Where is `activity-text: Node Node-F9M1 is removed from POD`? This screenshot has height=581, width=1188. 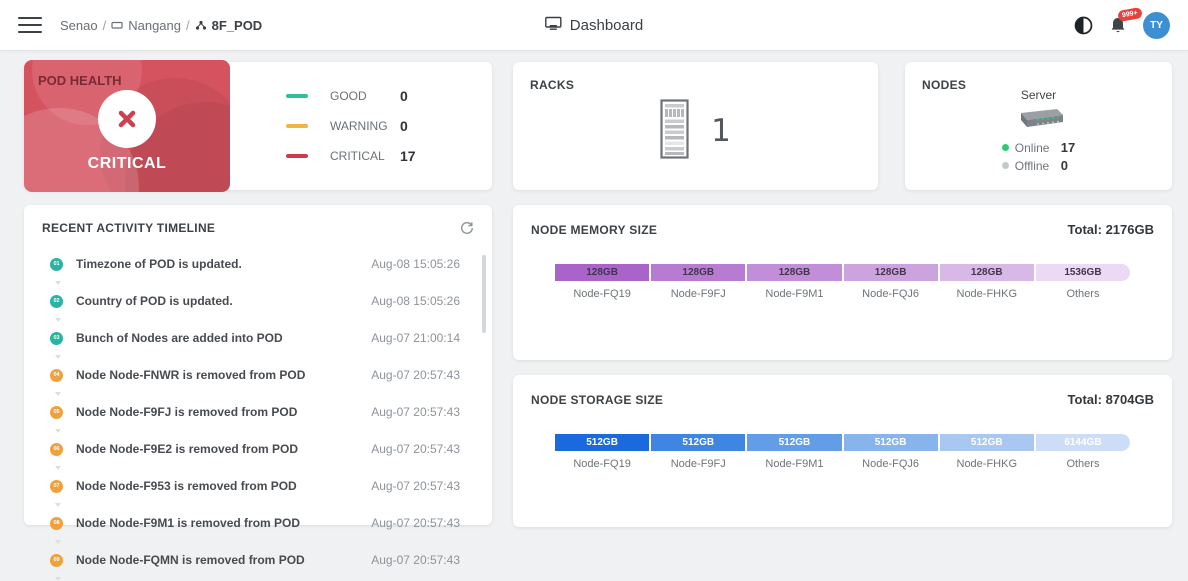 activity-text: Node Node-F9M1 is removed from POD is located at coordinates (188, 523).